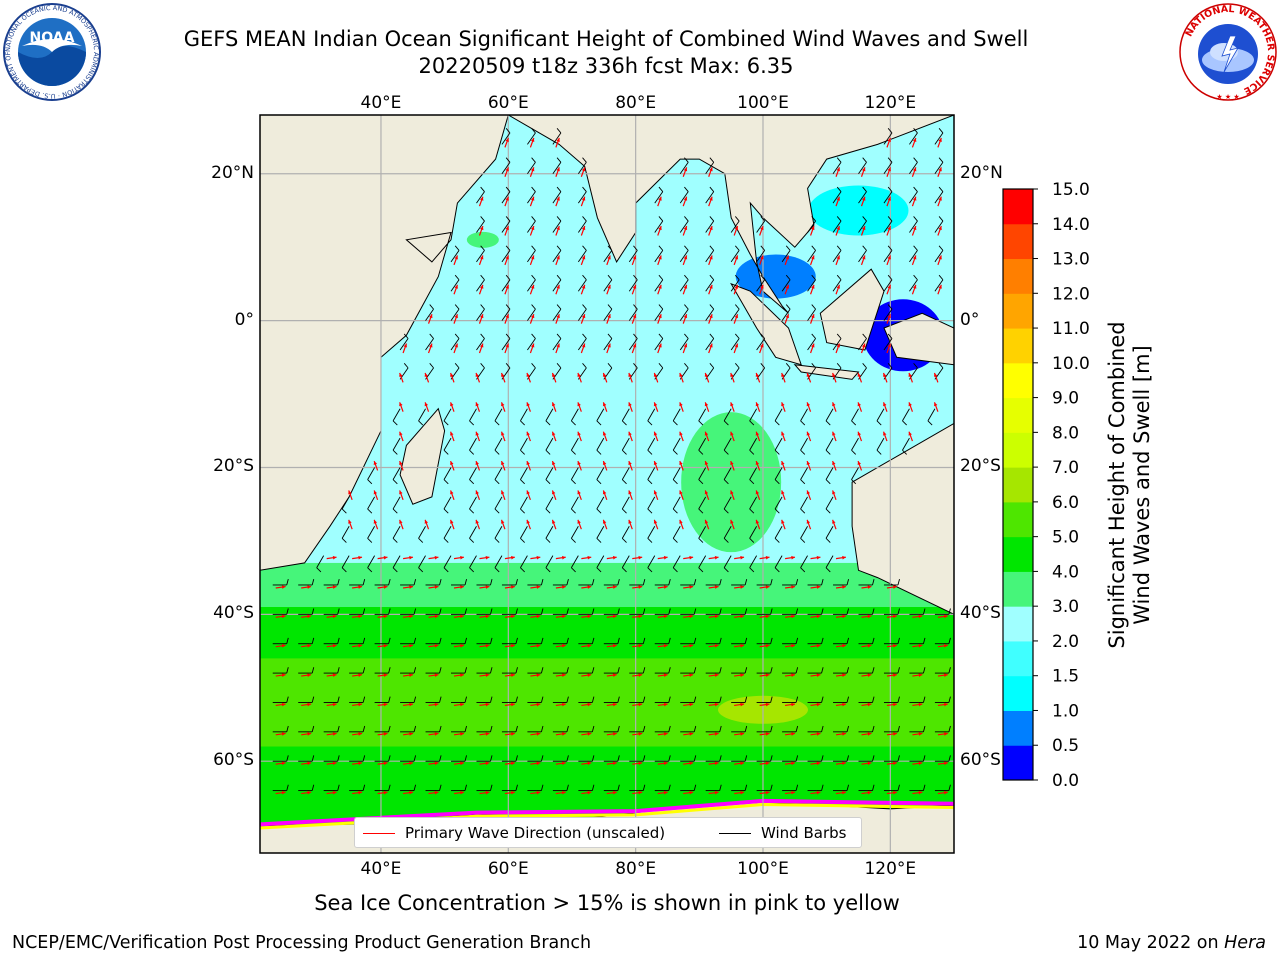  Describe the element at coordinates (918, 339) in the screenshot. I see `land-sulawesi-guinea` at that location.